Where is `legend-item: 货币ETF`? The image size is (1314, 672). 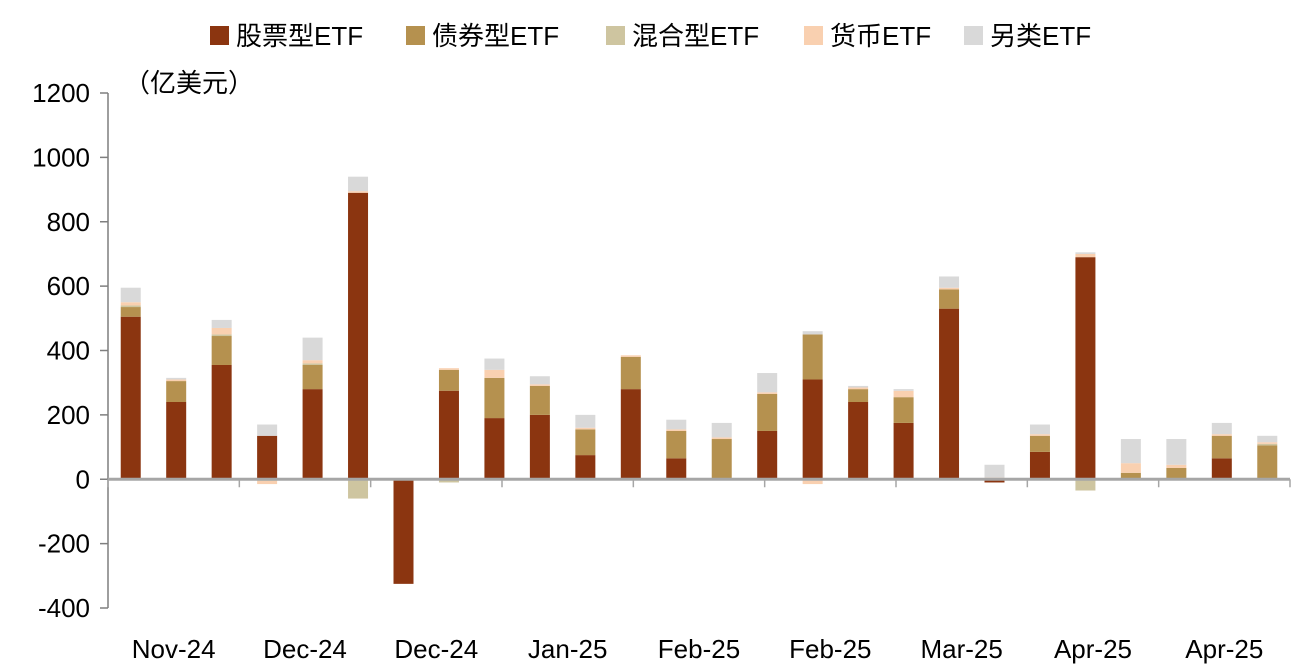 legend-item: 货币ETF is located at coordinates (867, 36).